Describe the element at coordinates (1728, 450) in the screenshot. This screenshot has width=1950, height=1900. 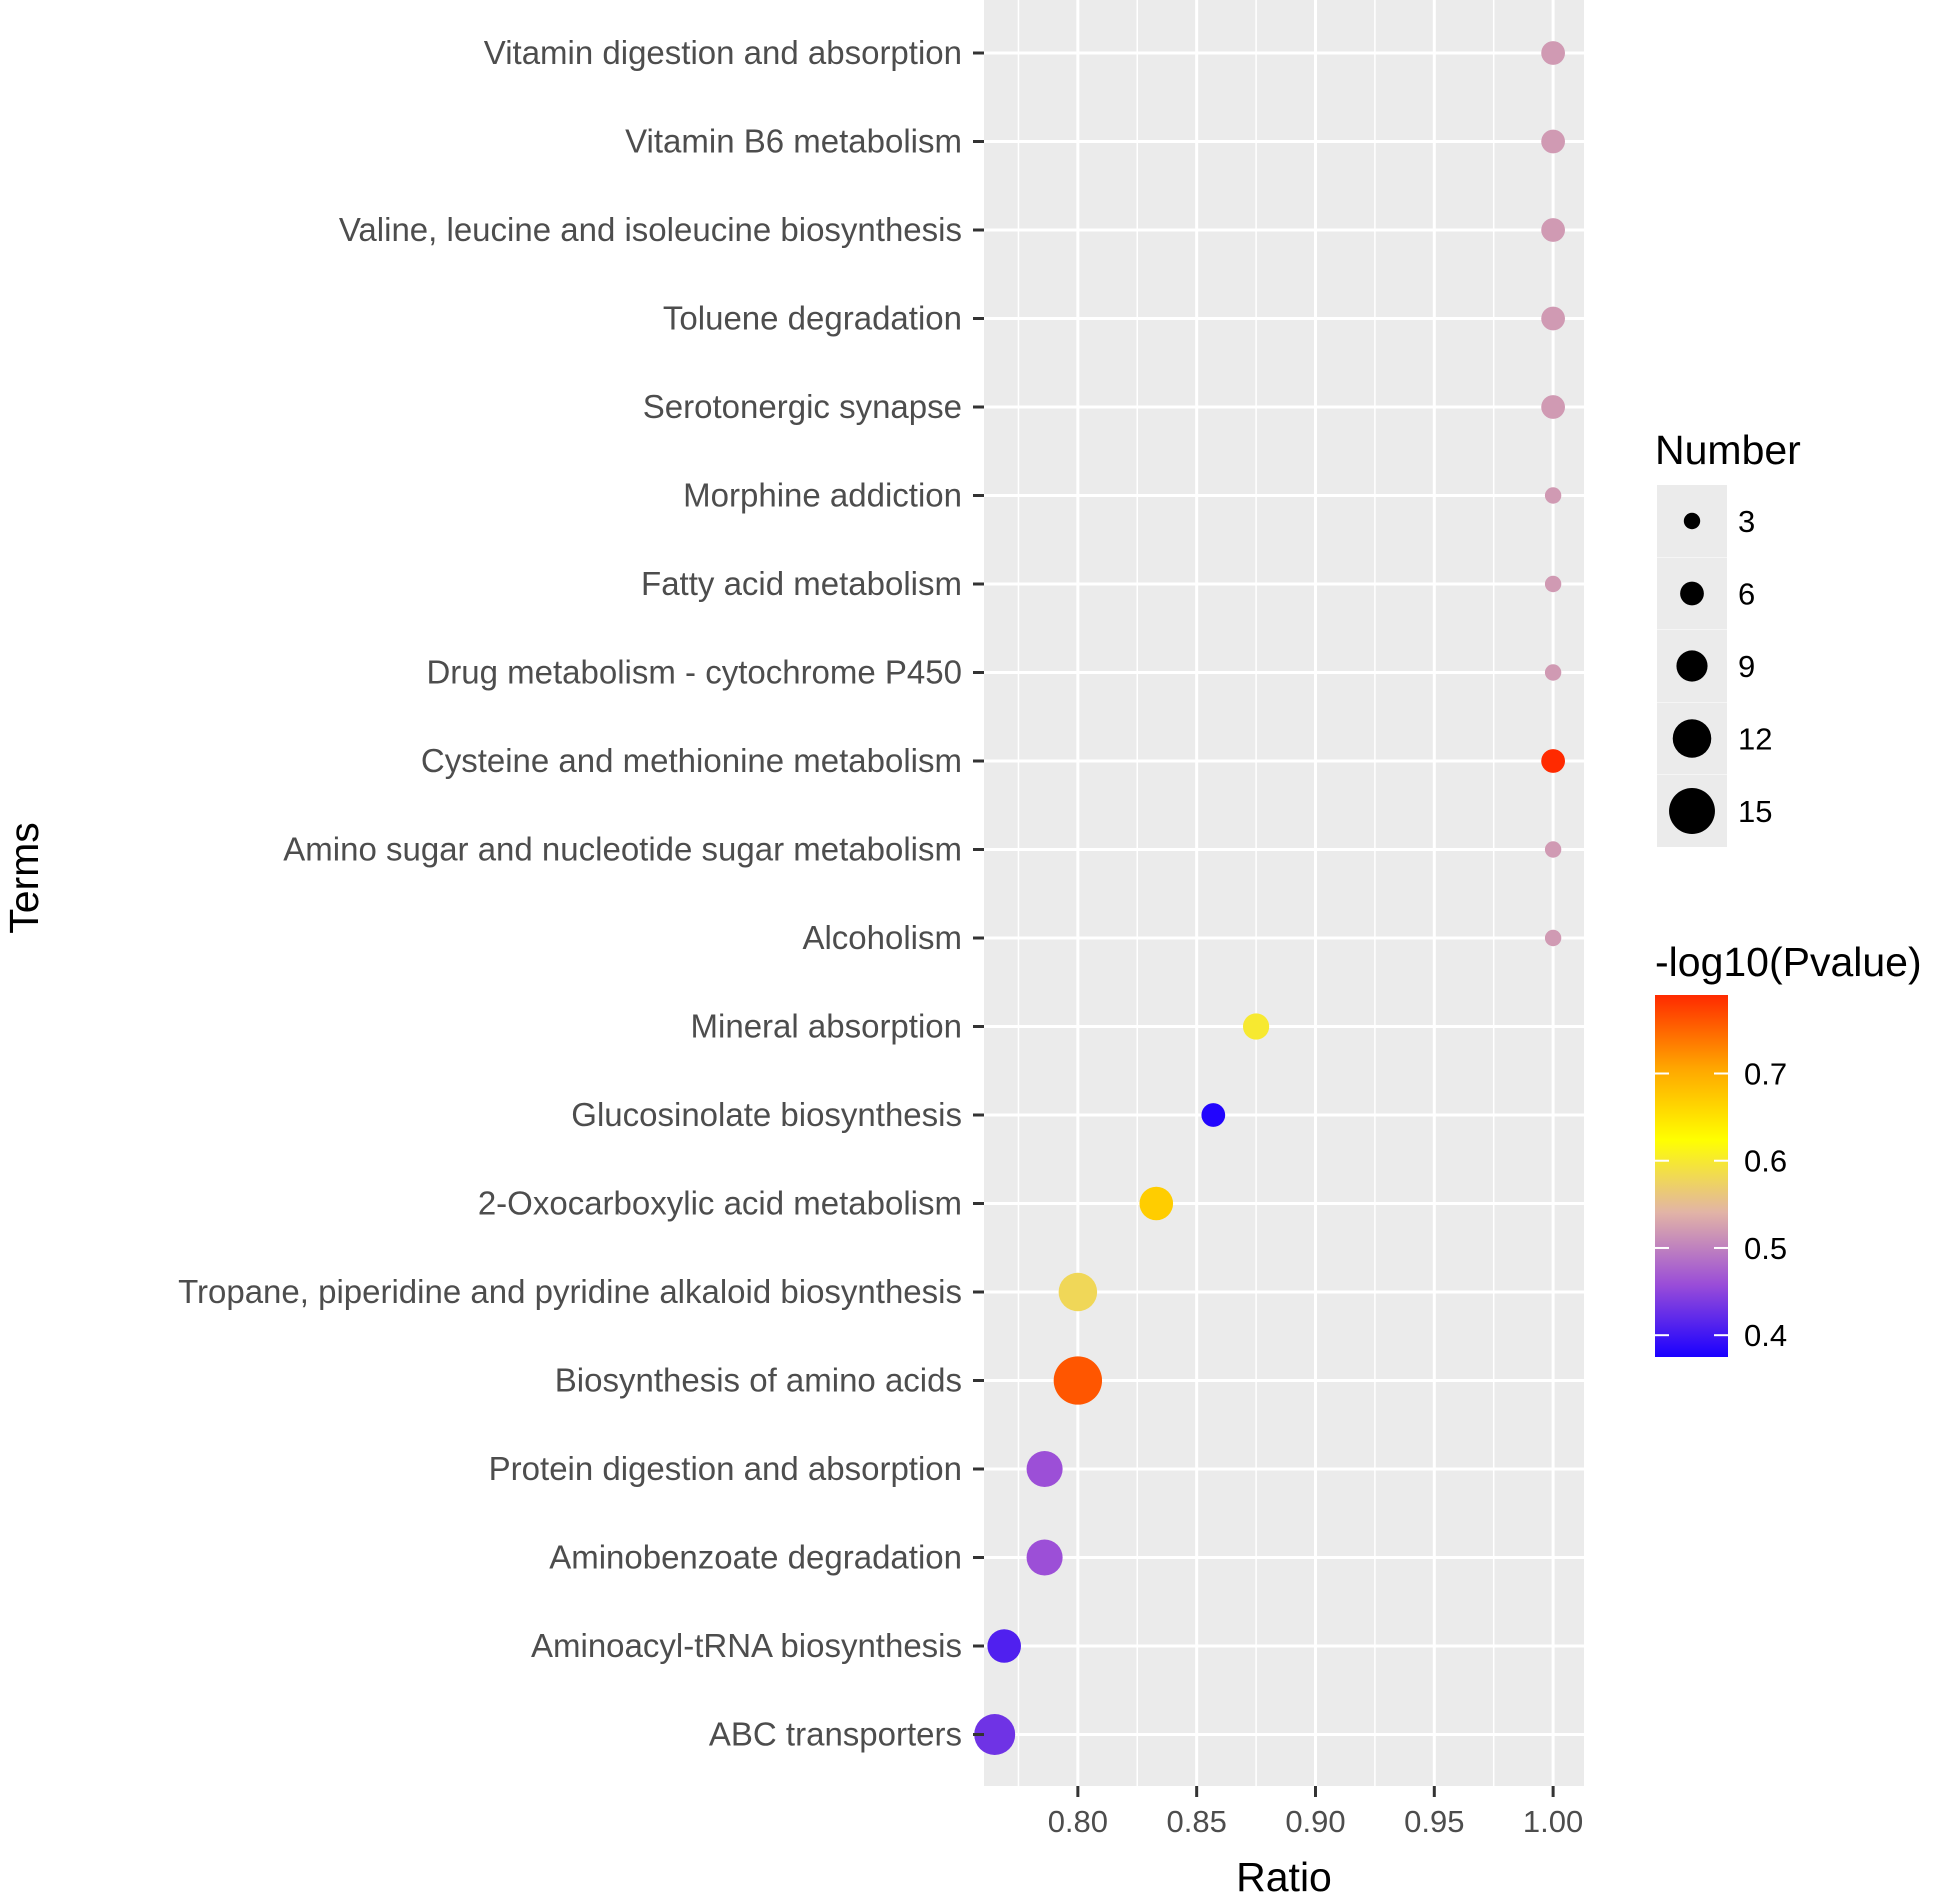
I see `size-legend-title: Number` at that location.